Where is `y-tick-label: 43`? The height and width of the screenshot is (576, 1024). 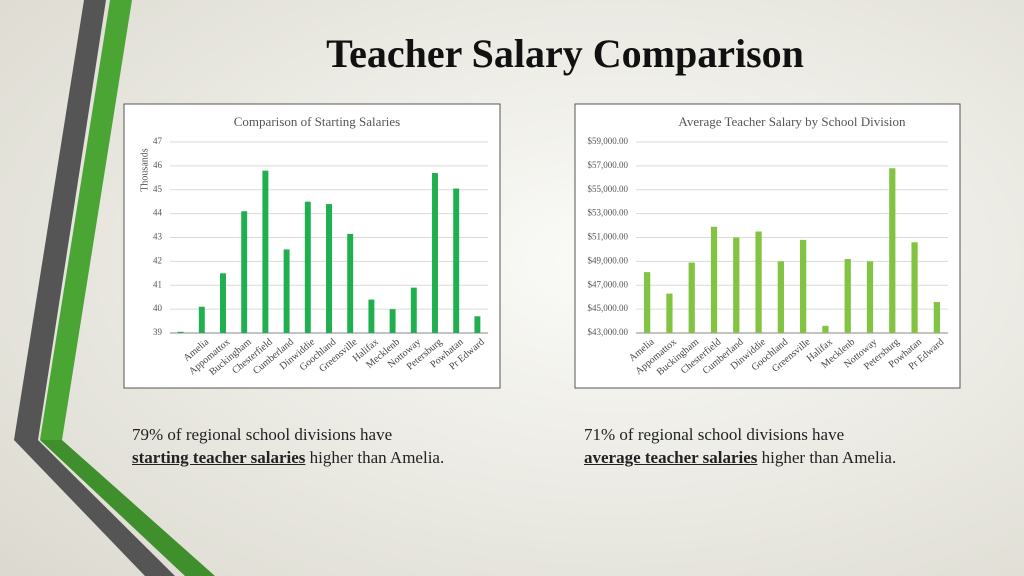
y-tick-label: 43 is located at coordinates (158, 237).